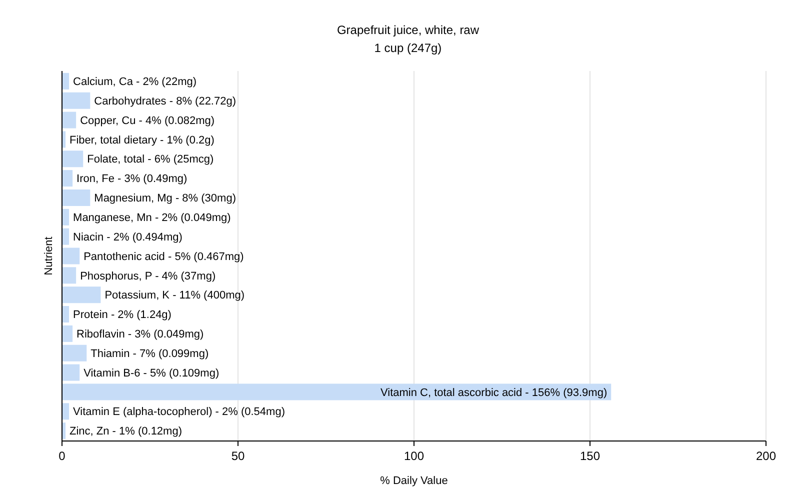  I want to click on y-tick-label: Fiber, total dietary - 1% (0.2g), so click(142, 140).